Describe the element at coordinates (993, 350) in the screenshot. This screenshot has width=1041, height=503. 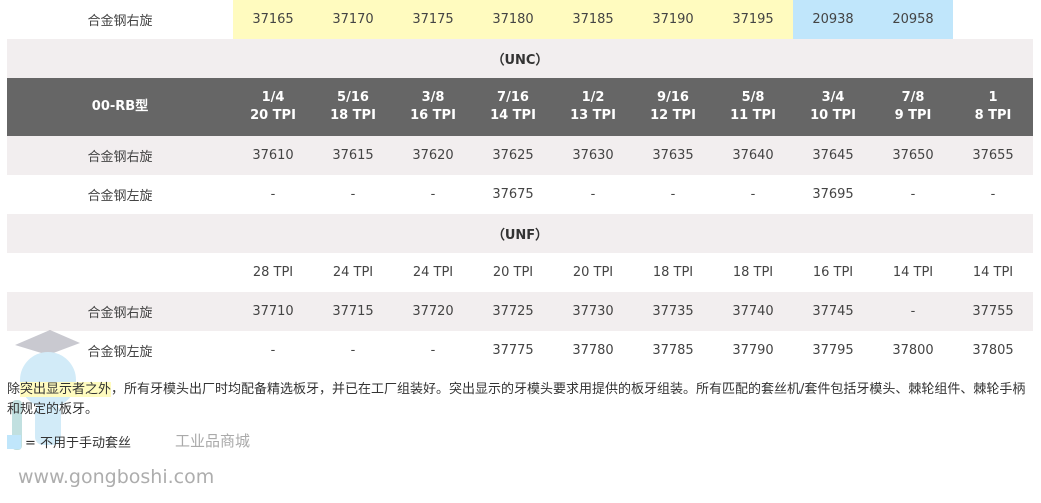
I see `table-cell: 37805` at that location.